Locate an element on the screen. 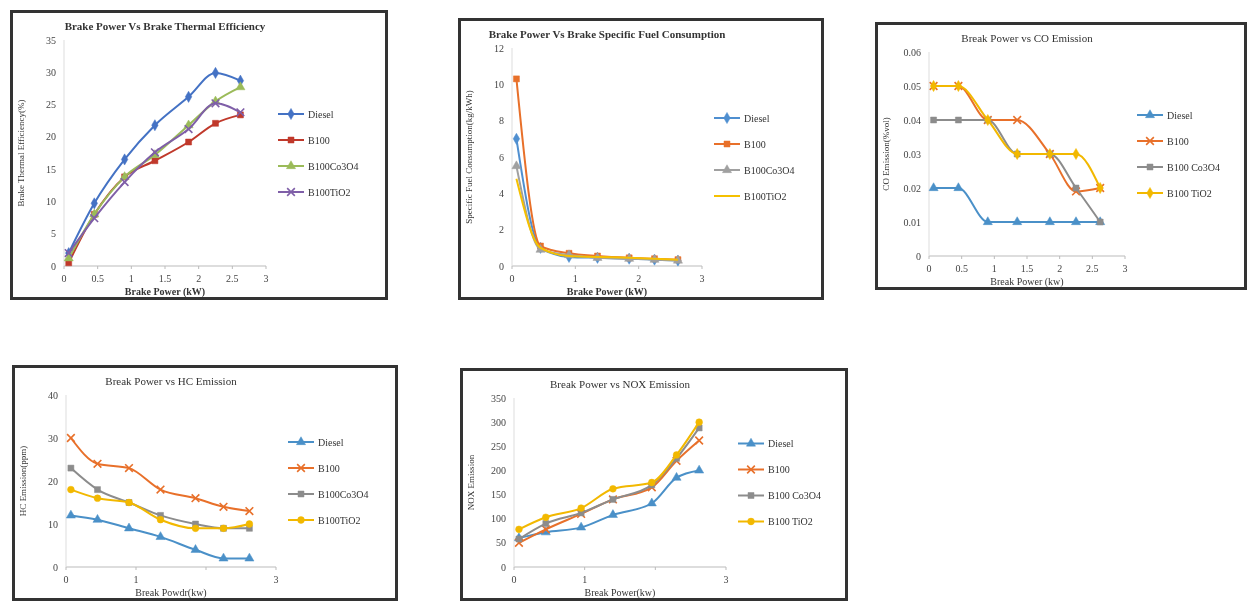 The image size is (1250, 601). y-axis-title: HC Emission(ppm) is located at coordinates (23, 481).